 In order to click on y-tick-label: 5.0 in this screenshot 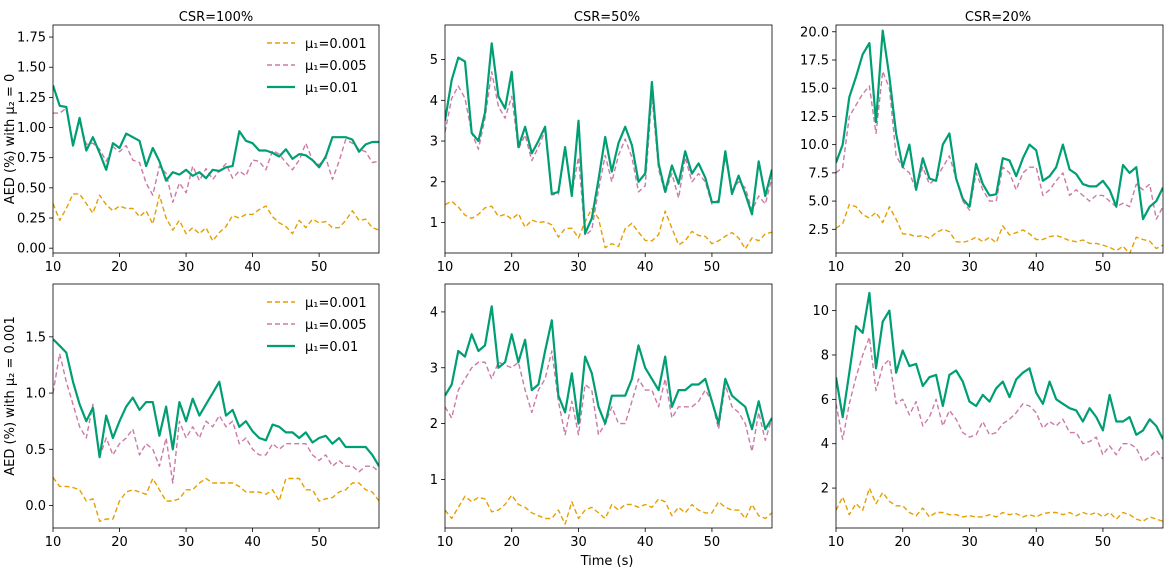, I will do `click(818, 202)`.